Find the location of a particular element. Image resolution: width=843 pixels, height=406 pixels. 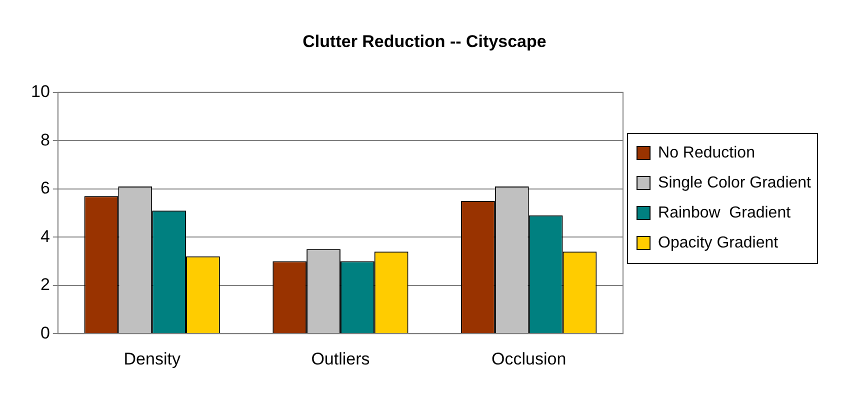

legend-label: No Reduction is located at coordinates (706, 153).